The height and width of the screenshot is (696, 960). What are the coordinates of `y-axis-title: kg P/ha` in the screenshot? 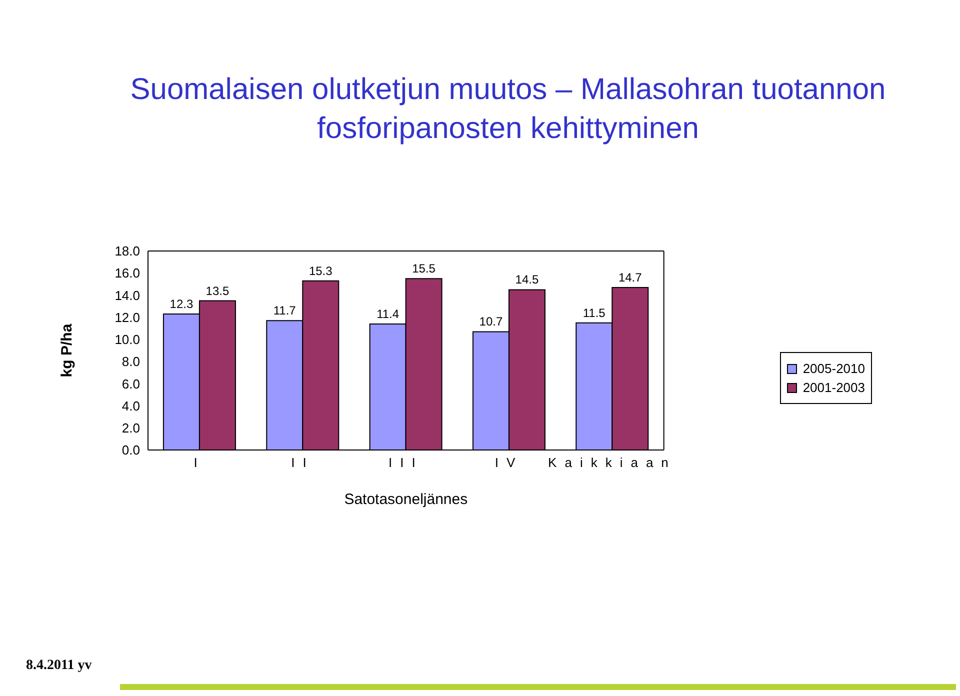 It's located at (67, 350).